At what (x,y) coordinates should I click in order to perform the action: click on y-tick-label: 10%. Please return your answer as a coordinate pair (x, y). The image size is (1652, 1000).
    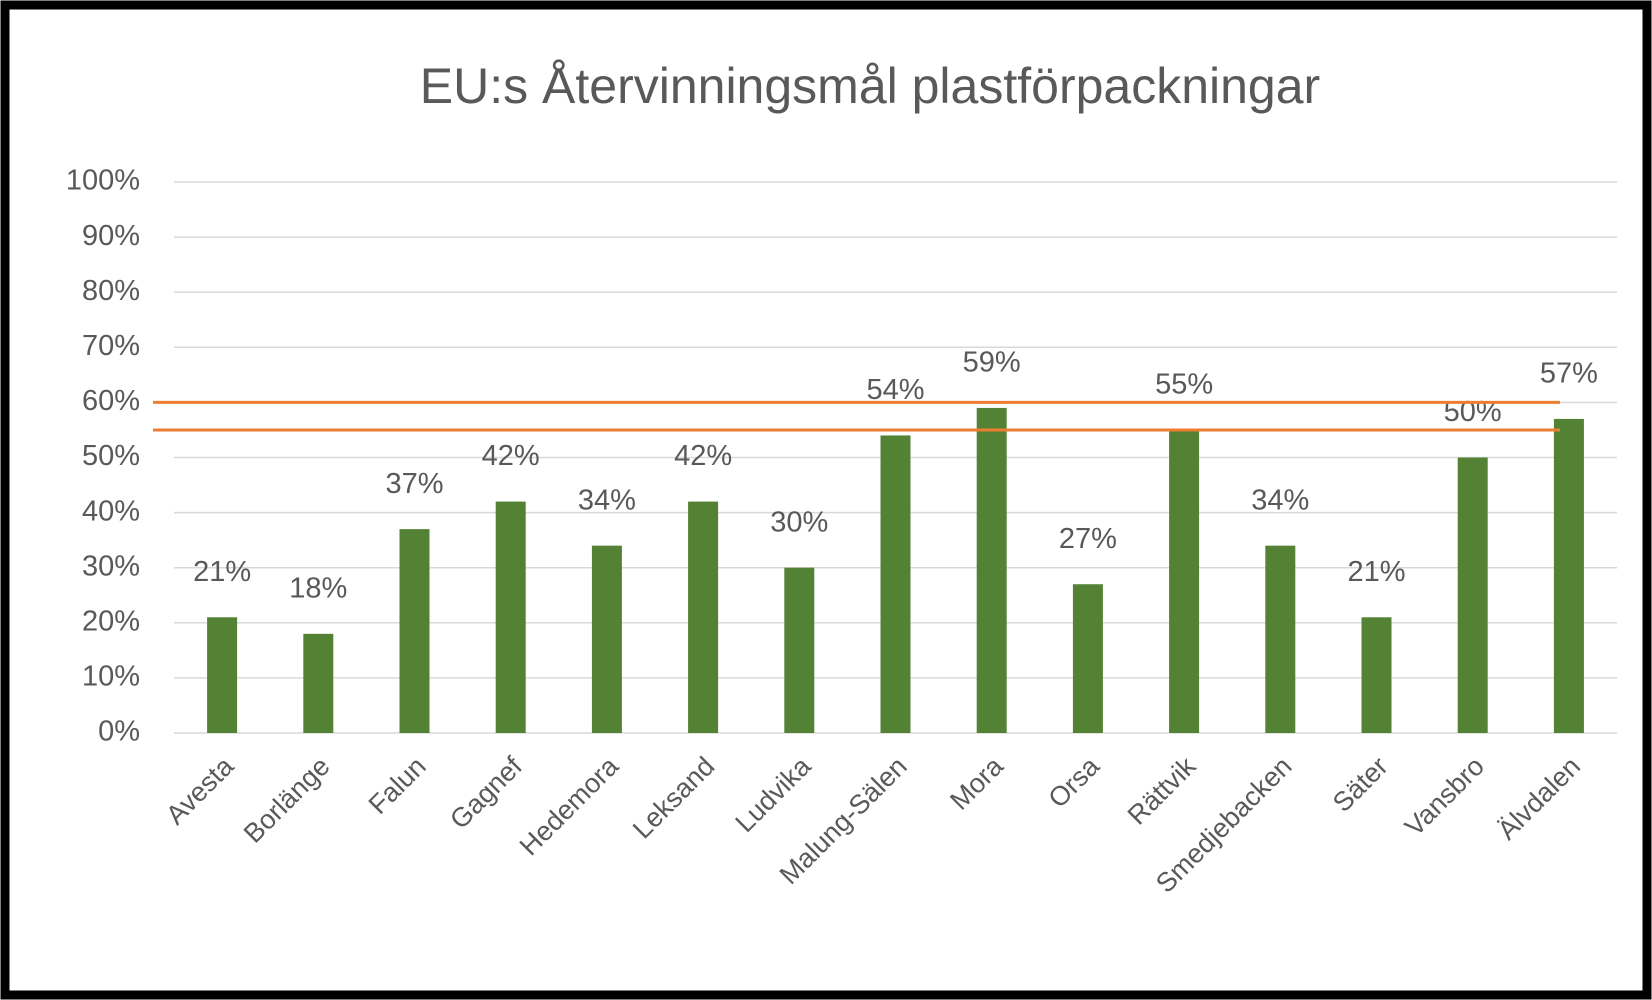
    Looking at the image, I should click on (111, 677).